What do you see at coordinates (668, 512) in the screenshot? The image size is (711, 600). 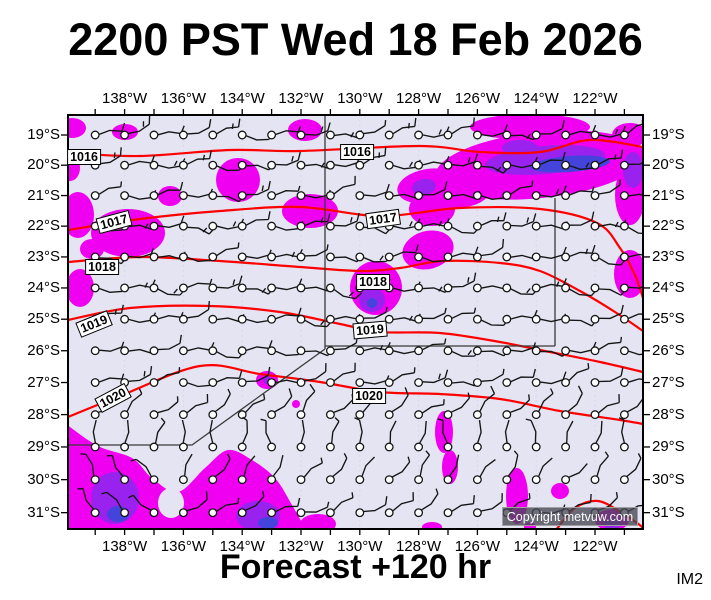 I see `lat-label: 31°S` at bounding box center [668, 512].